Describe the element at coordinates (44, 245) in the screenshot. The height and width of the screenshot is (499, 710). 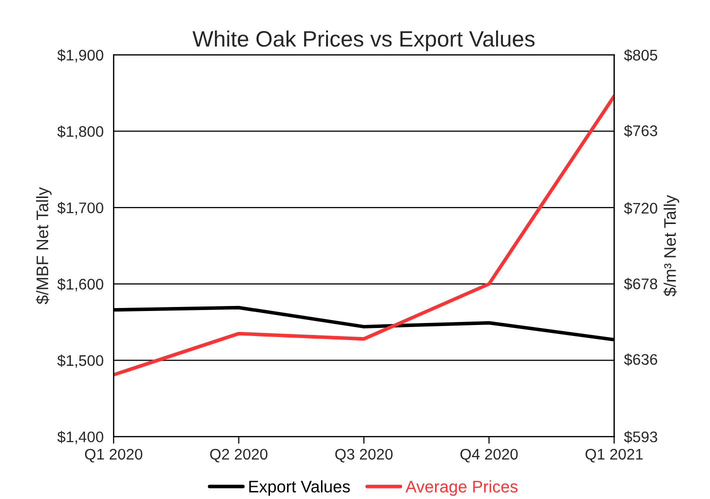
I see `y-axis-title: $/MBF Net Tally` at that location.